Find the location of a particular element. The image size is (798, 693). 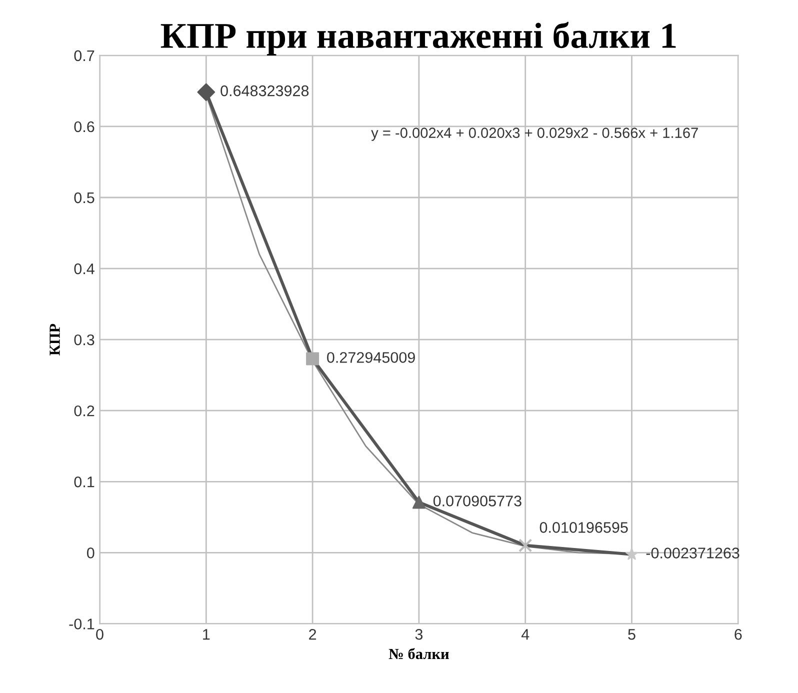

data-label: 0.648323928 is located at coordinates (264, 90).